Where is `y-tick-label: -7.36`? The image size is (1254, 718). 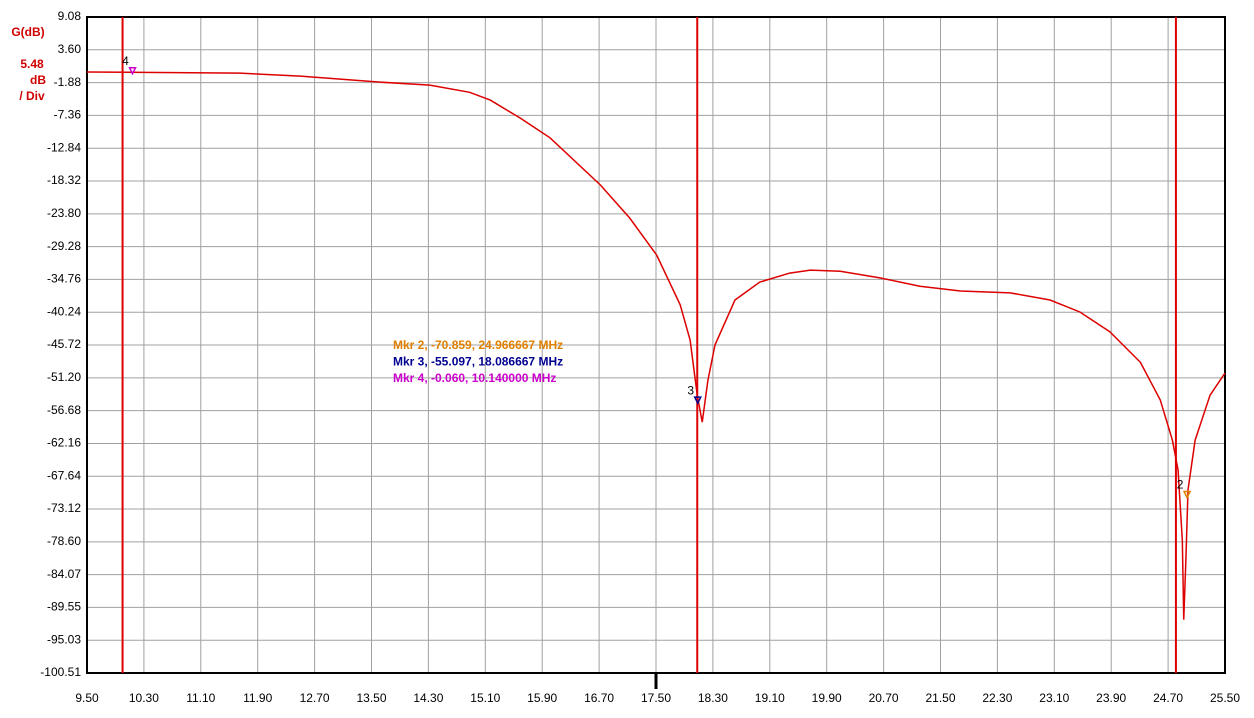
y-tick-label: -7.36 is located at coordinates (68, 115).